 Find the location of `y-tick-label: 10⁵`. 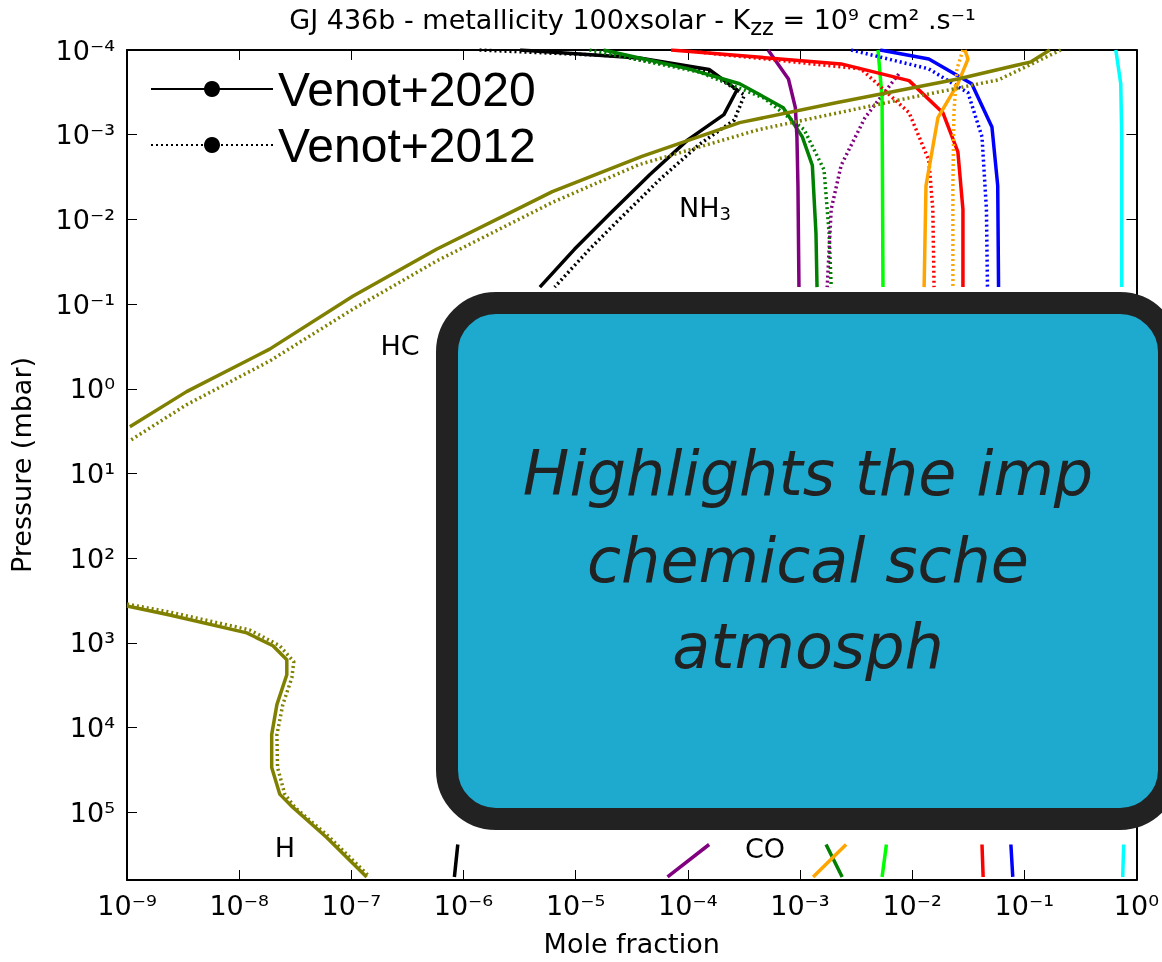

y-tick-label: 10⁵ is located at coordinates (92, 812).